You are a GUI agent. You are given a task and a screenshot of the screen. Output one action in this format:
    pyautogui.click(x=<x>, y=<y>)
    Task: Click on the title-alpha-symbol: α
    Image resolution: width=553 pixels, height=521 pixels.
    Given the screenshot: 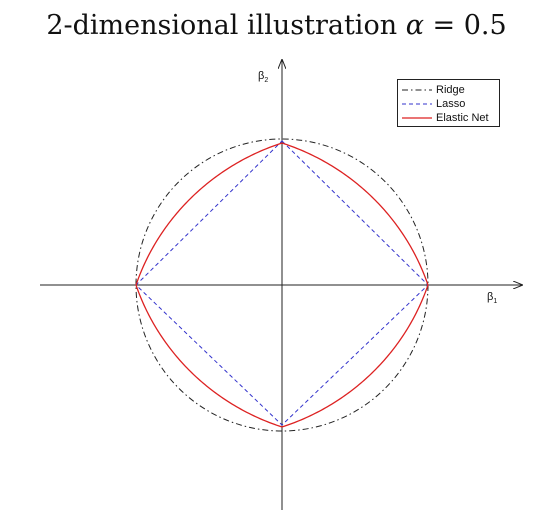 What is the action you would take?
    pyautogui.click(x=414, y=25)
    